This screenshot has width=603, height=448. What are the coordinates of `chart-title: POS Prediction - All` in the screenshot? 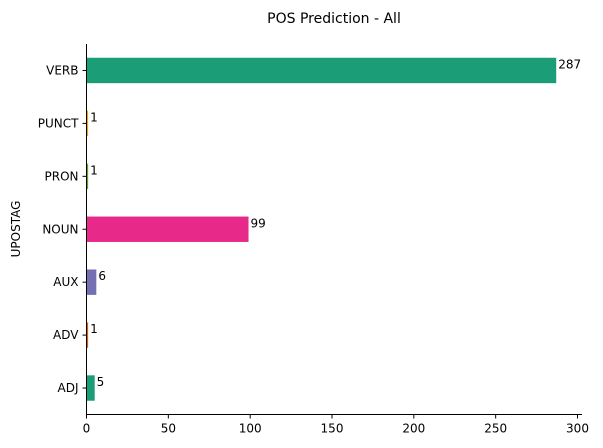 It's located at (334, 19).